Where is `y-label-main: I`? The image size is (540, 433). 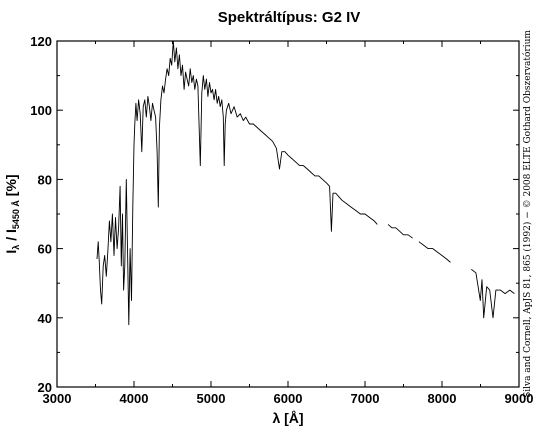 y-label-main: I is located at coordinates (11, 252).